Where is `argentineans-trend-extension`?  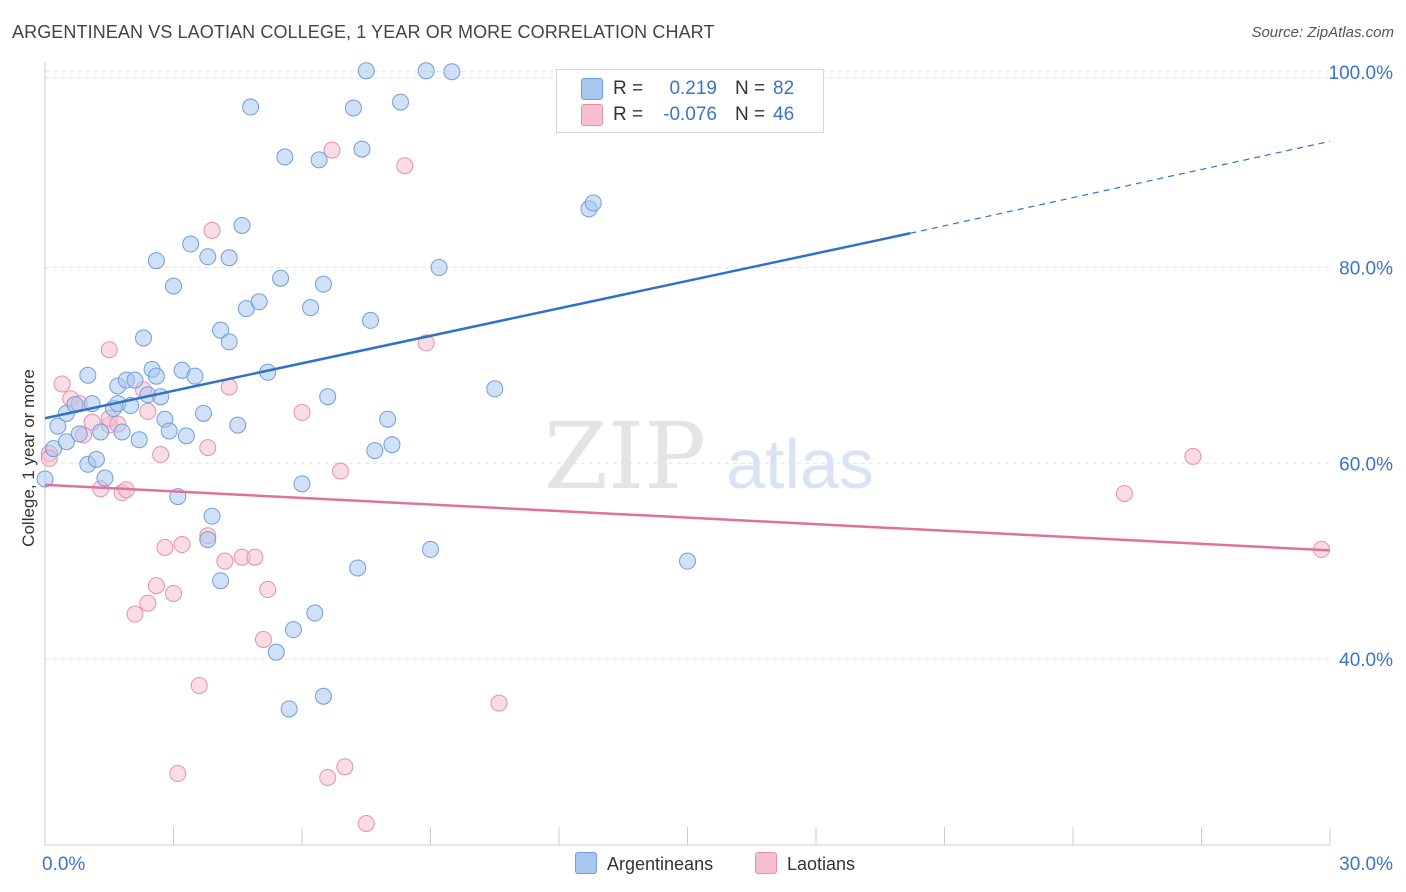 argentineans-trend-extension is located at coordinates (1120, 187).